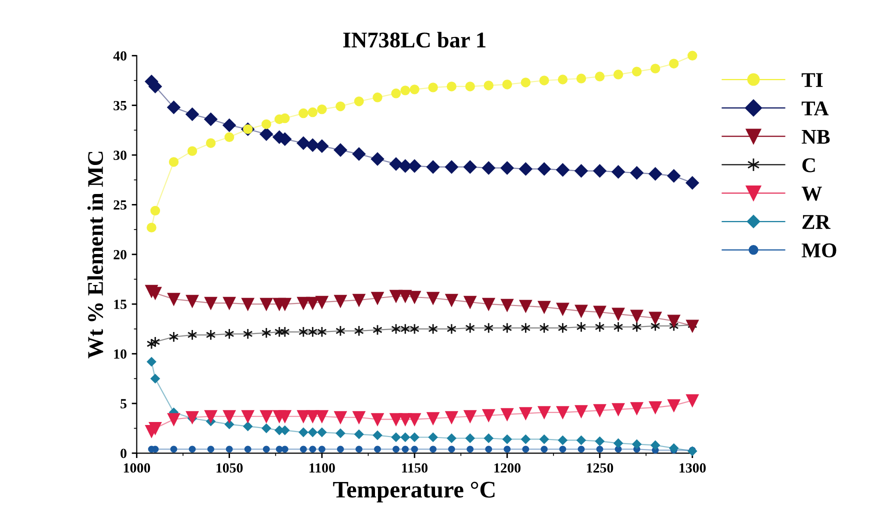 This screenshot has height=530, width=882. What do you see at coordinates (322, 468) in the screenshot?
I see `x-tick-label: 1100` at bounding box center [322, 468].